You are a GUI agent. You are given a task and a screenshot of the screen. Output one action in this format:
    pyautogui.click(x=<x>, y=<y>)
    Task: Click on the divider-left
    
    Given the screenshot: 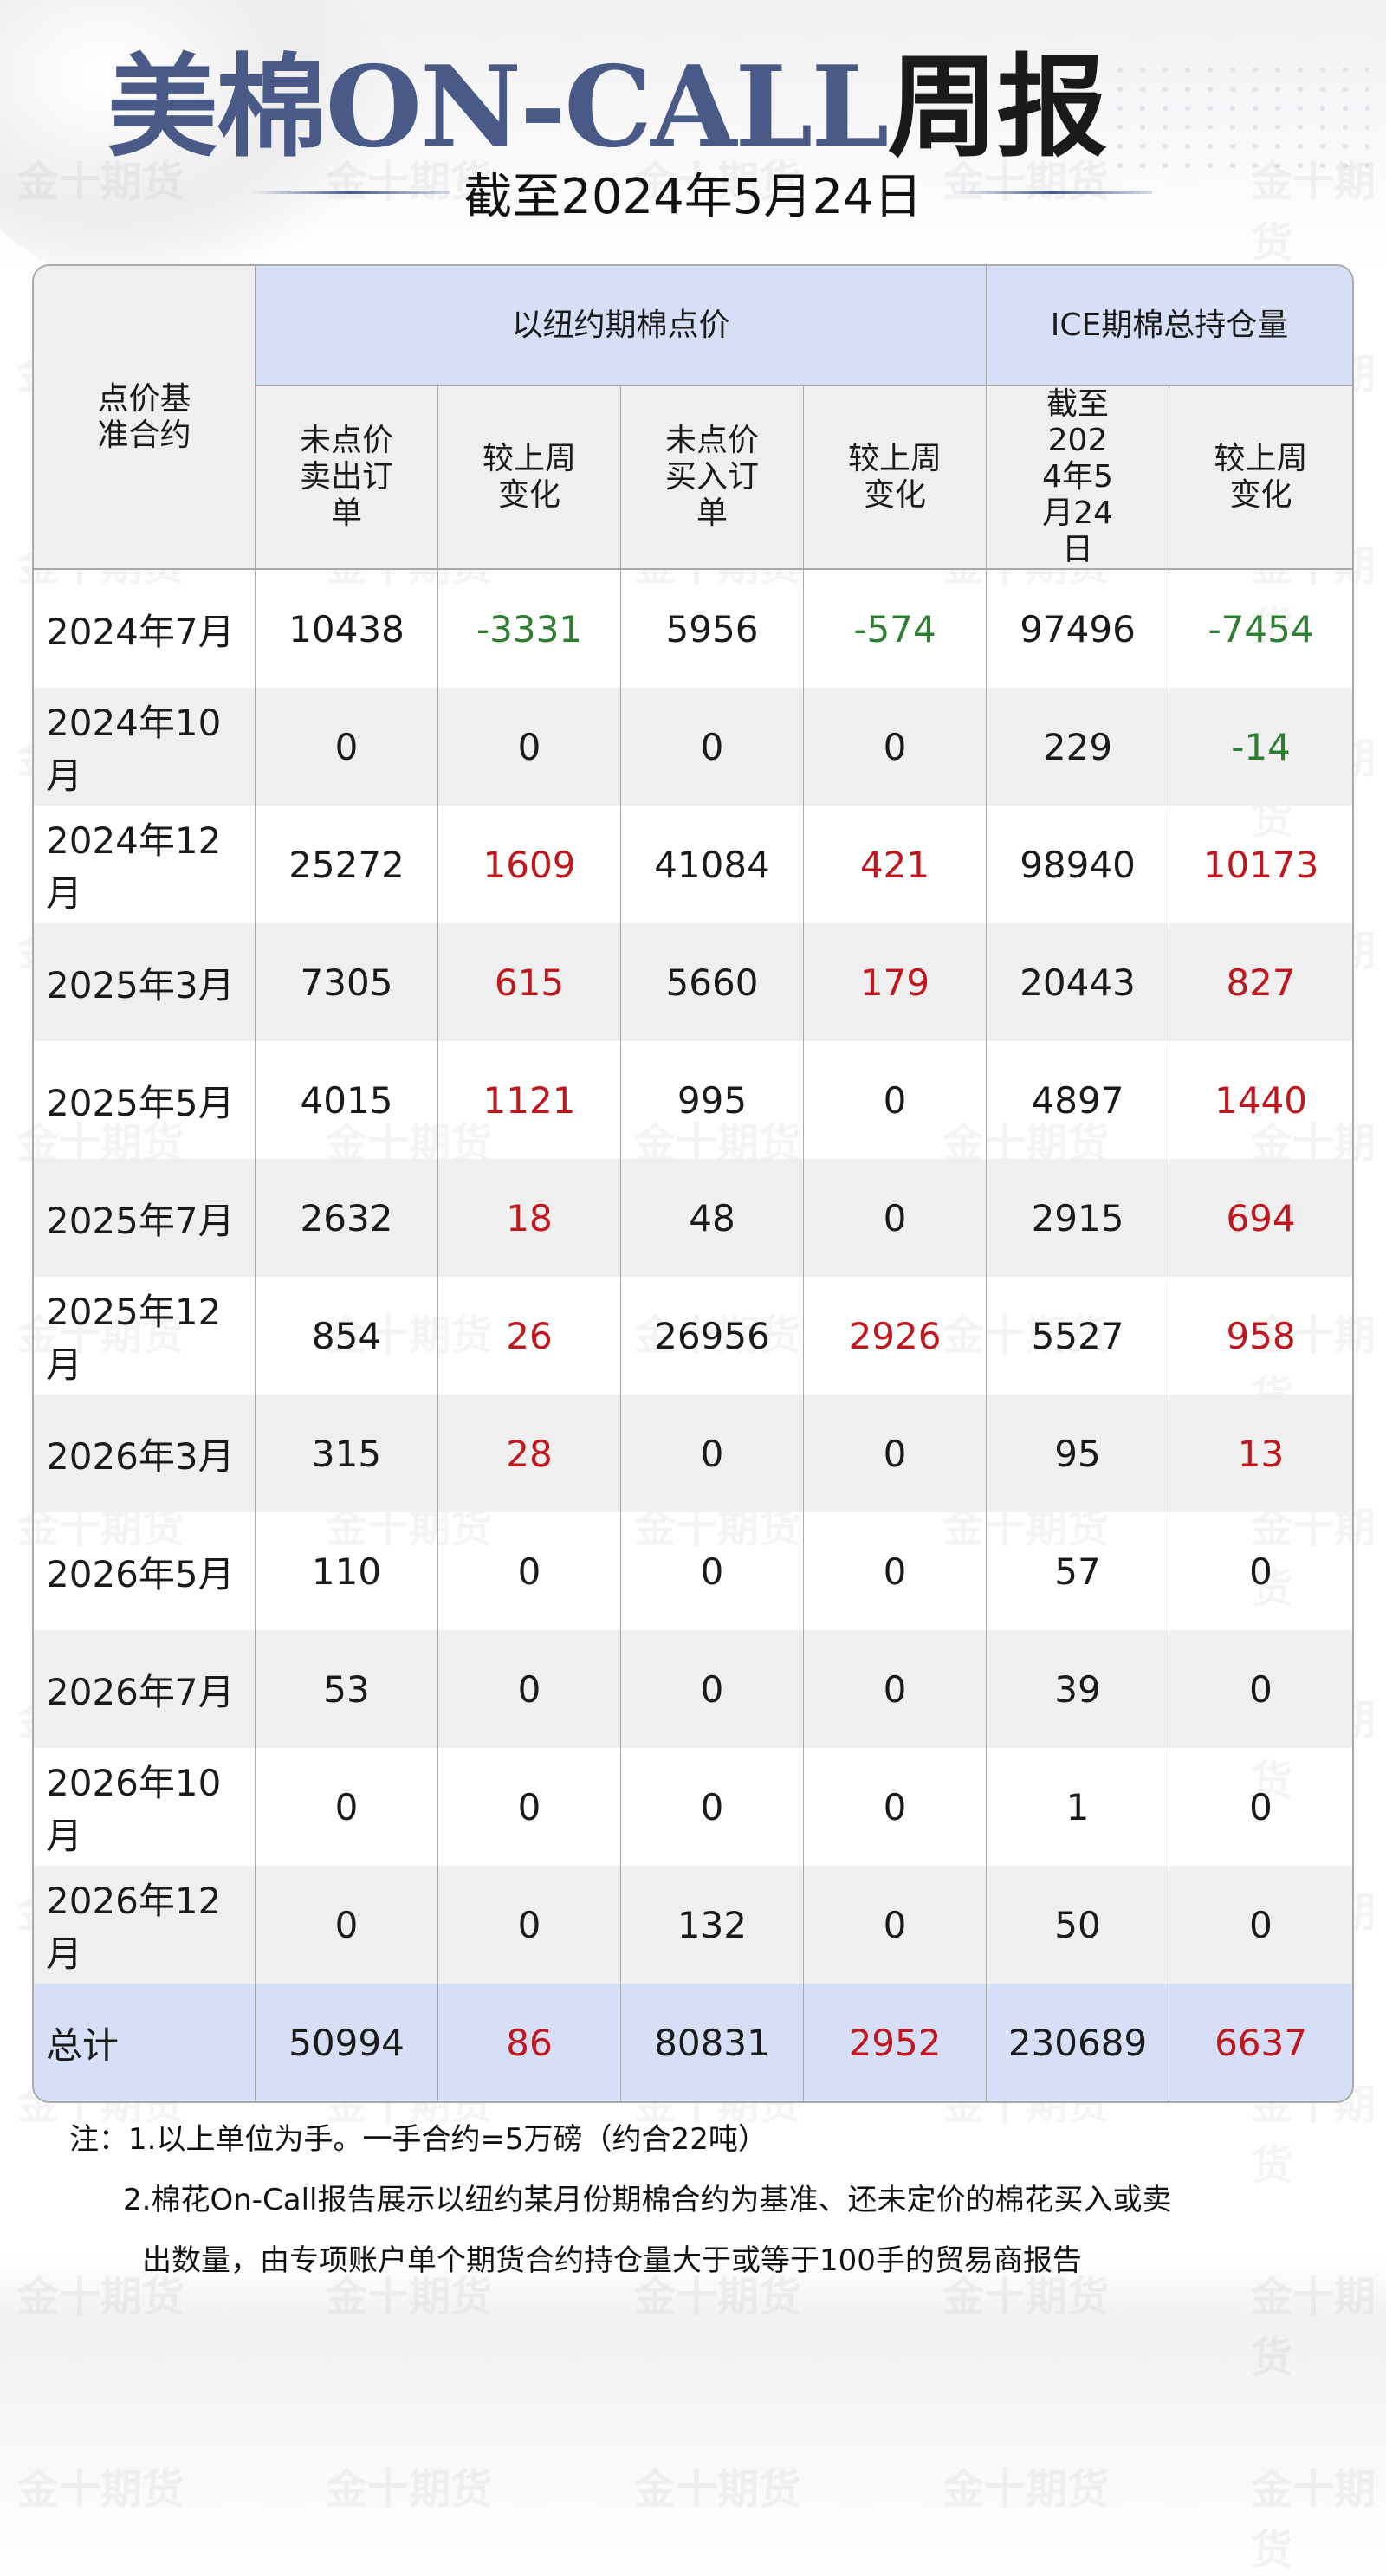 What is the action you would take?
    pyautogui.click(x=350, y=192)
    